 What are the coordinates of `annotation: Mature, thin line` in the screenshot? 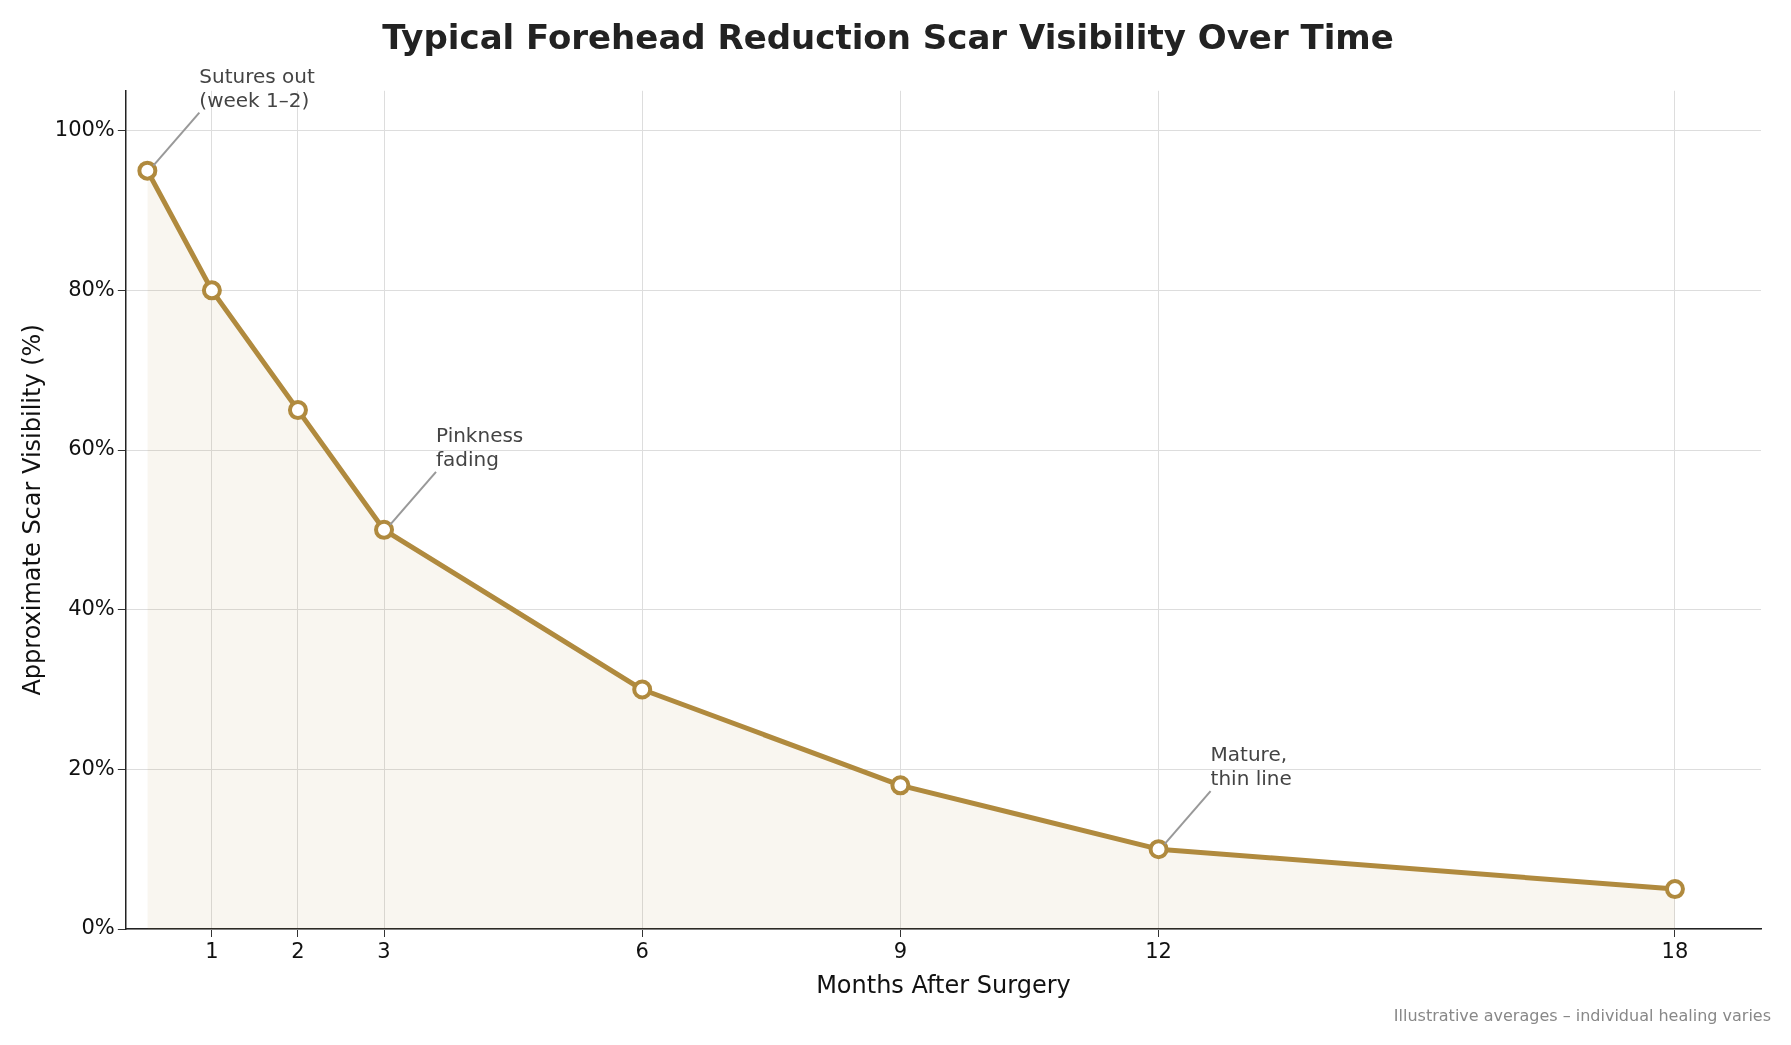 It's located at (1251, 766).